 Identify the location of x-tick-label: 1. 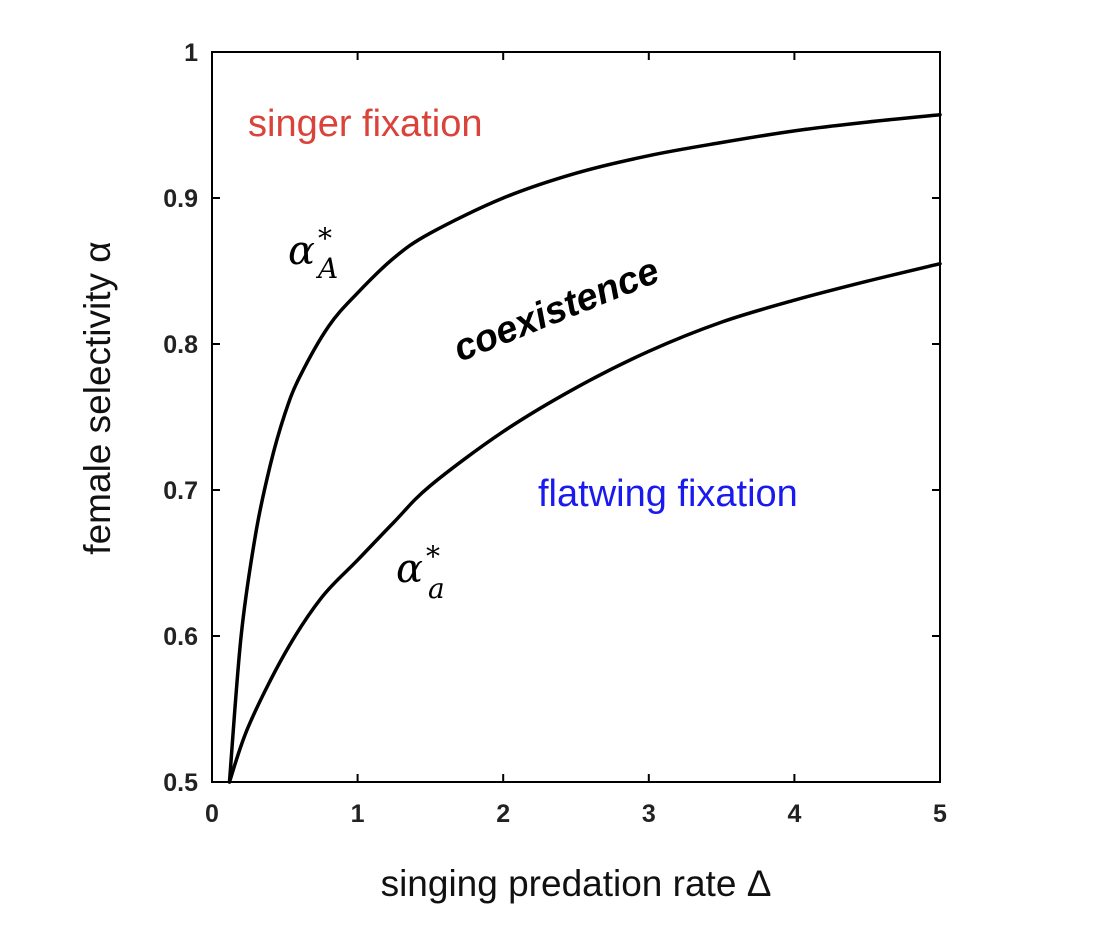
(358, 814).